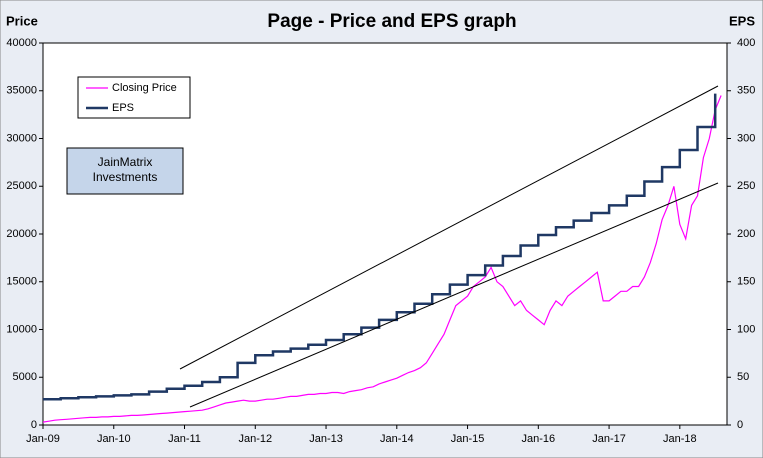  I want to click on legend-items: Closing Price EPS, so click(131, 98).